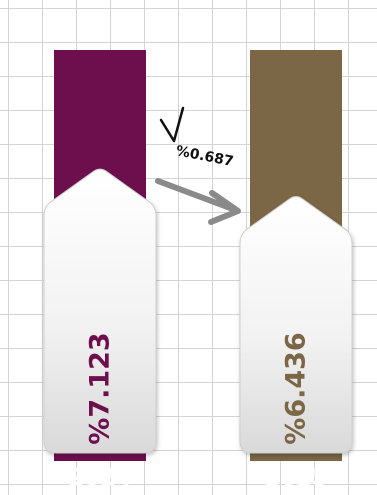 This screenshot has width=377, height=495. What do you see at coordinates (100, 388) in the screenshot?
I see `value-label-2024: %7.123` at bounding box center [100, 388].